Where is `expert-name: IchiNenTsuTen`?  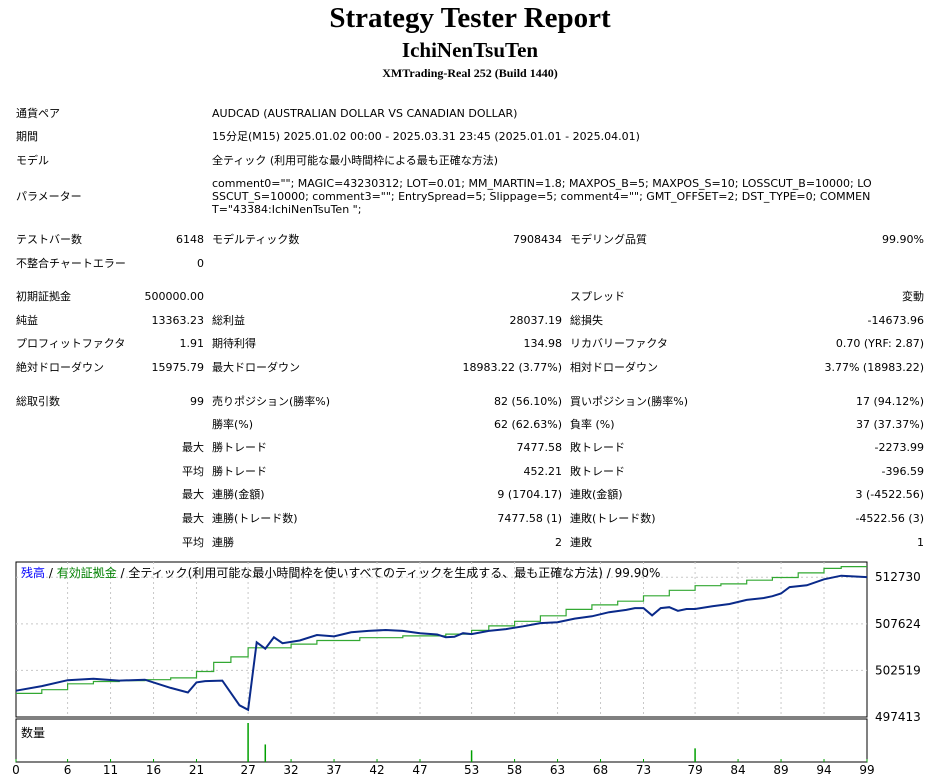
expert-name: IchiNenTsuTen is located at coordinates (470, 50).